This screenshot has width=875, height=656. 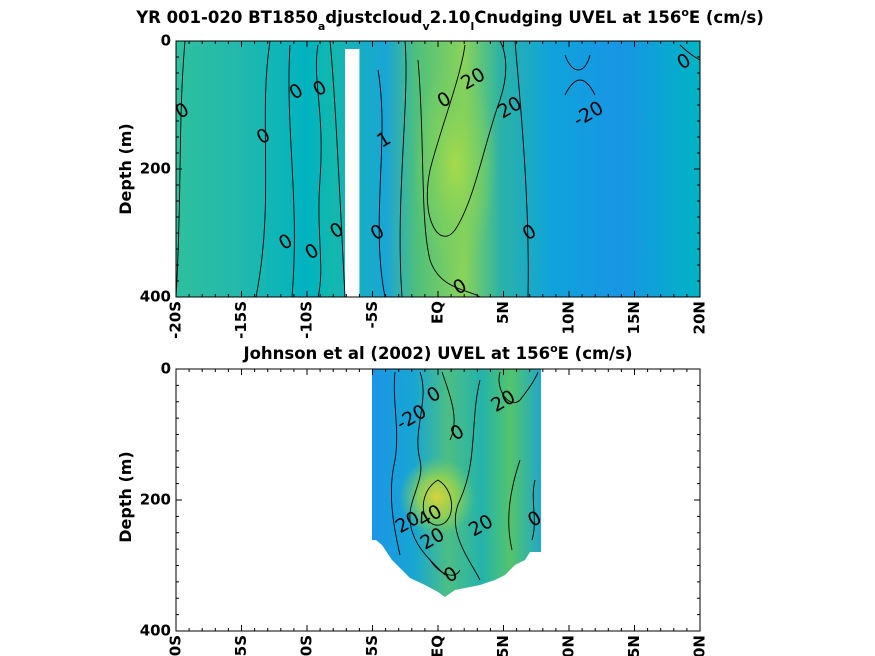 I want to click on contour-lines, so click(x=464, y=476).